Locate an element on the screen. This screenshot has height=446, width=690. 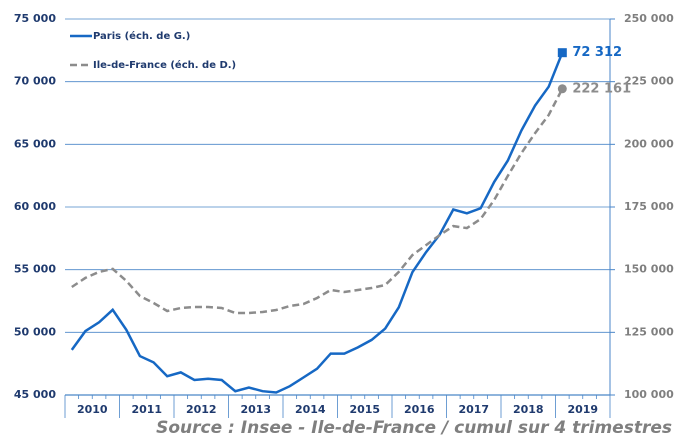
legend-label: Ile-de-France (éch. de D.) is located at coordinates (164, 65).